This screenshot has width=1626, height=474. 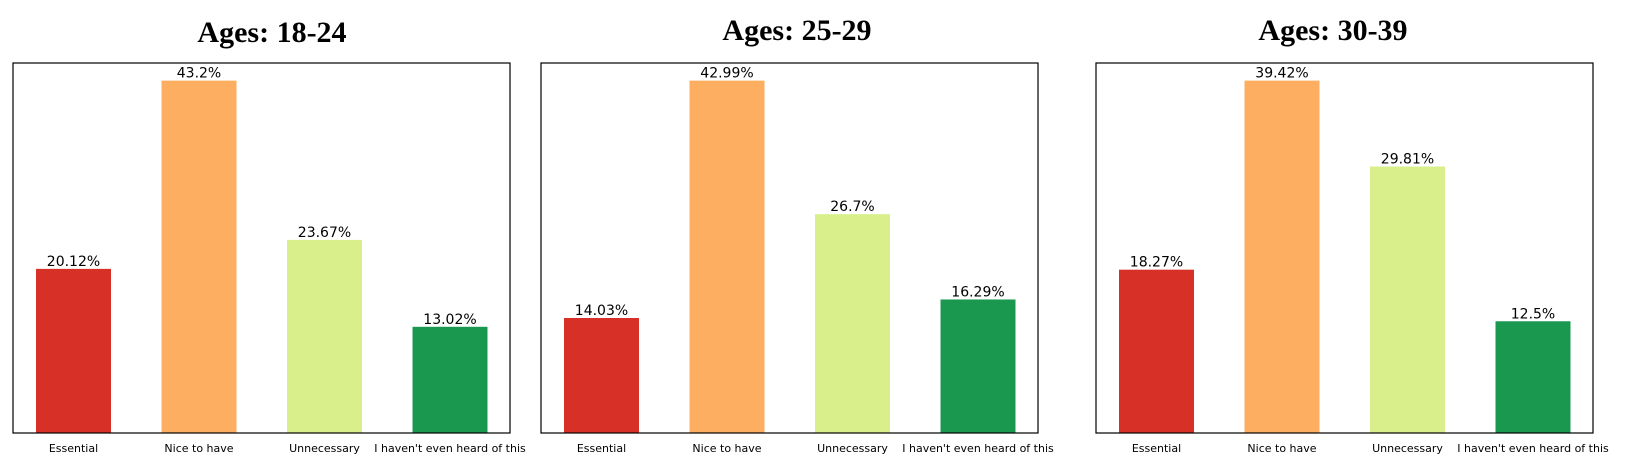 I want to click on value-label: 12.5%, so click(x=1533, y=314).